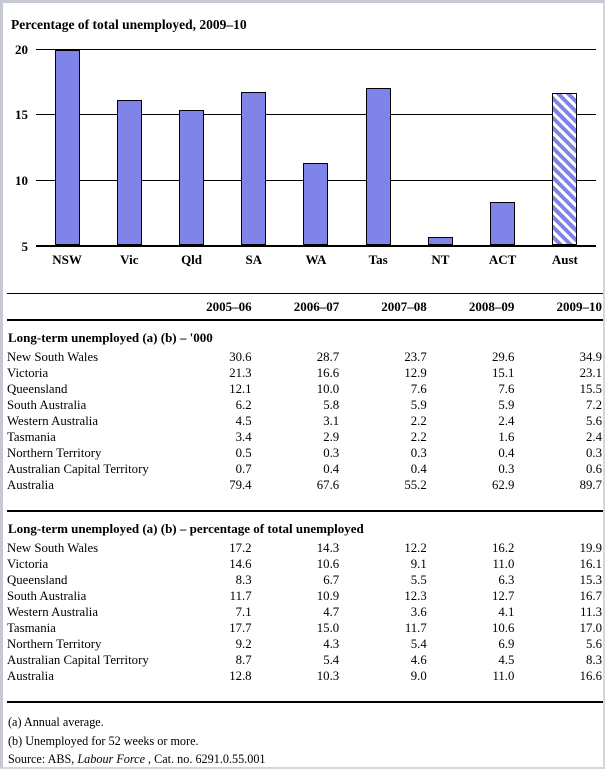  What do you see at coordinates (594, 659) in the screenshot?
I see `cell-value: 8.3` at bounding box center [594, 659].